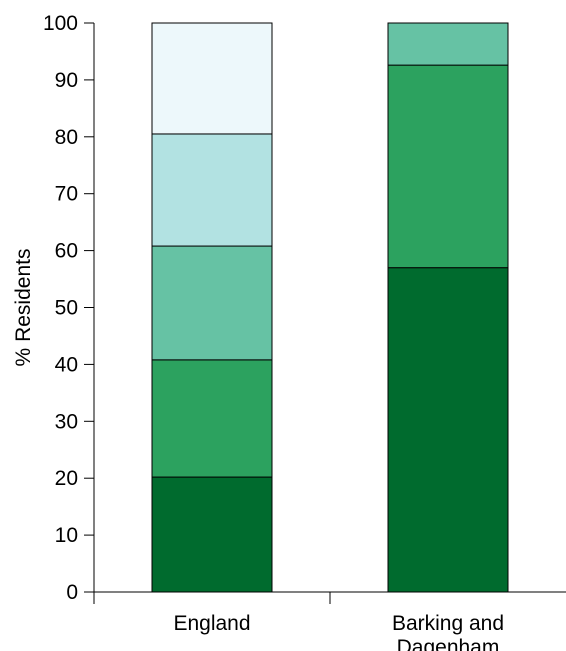 Image resolution: width=566 pixels, height=651 pixels. Describe the element at coordinates (330, 621) in the screenshot. I see `x-axis: England Barking and Dagenham` at that location.